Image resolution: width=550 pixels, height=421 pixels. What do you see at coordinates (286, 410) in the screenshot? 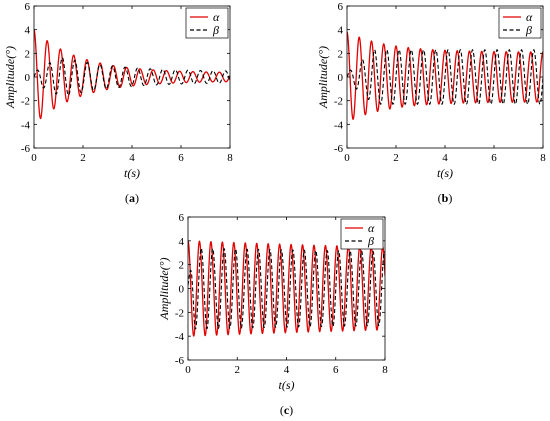
I see `panel-caption: (c)` at bounding box center [286, 410].